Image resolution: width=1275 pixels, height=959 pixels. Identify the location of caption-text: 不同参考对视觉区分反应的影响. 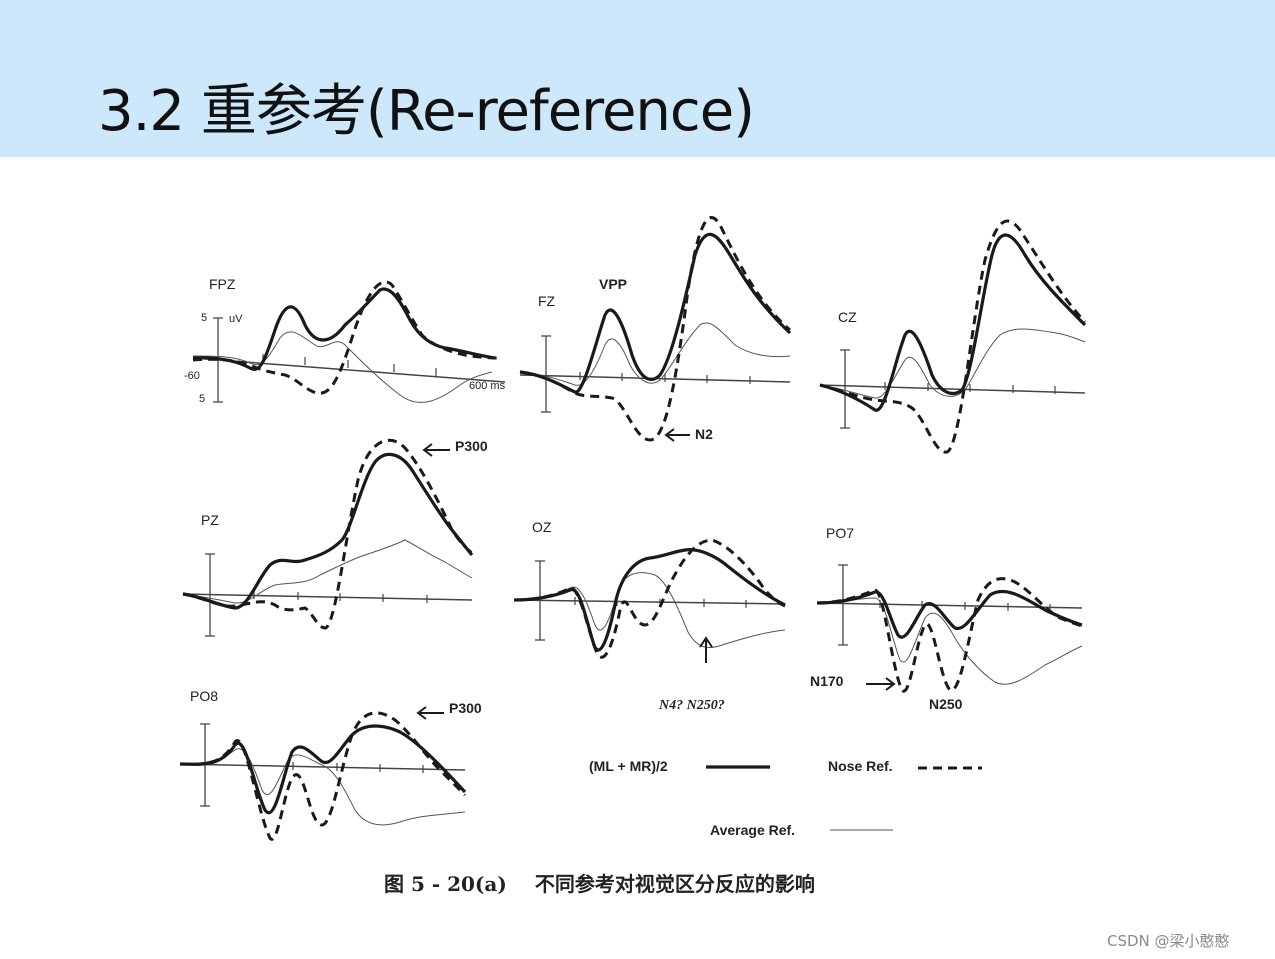
(674, 884).